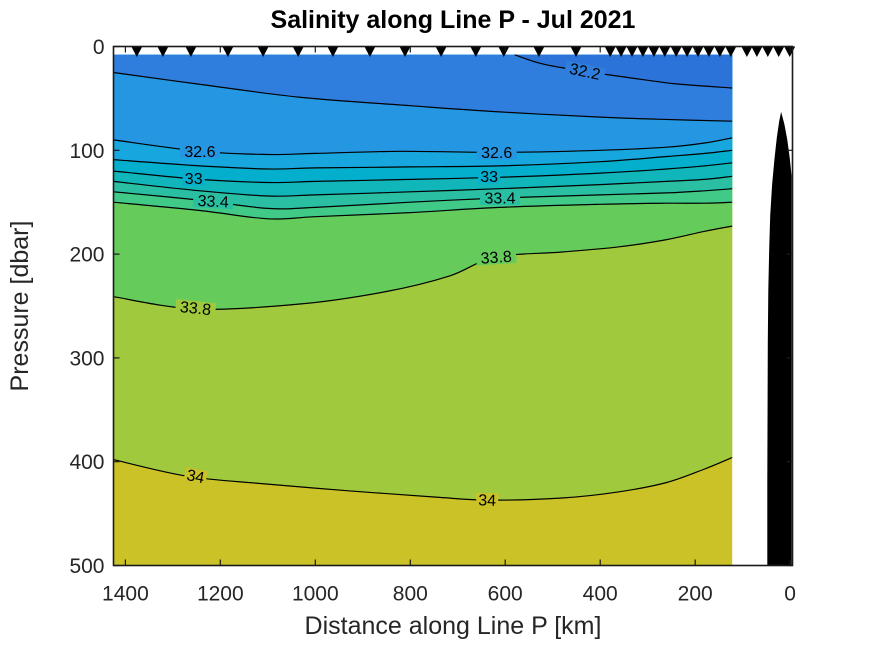 The height and width of the screenshot is (656, 875). Describe the element at coordinates (423, 159) in the screenshot. I see `contour-line-32.8` at that location.